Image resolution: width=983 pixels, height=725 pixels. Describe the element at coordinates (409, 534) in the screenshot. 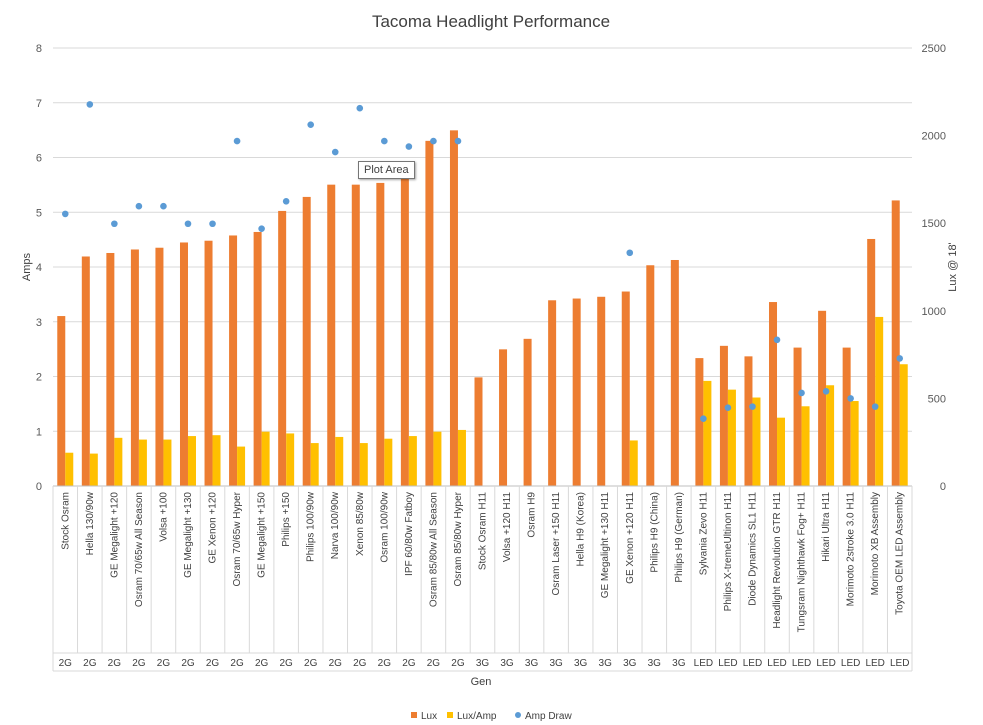

I see `category-label: IPF 60/80w Fatboy` at that location.